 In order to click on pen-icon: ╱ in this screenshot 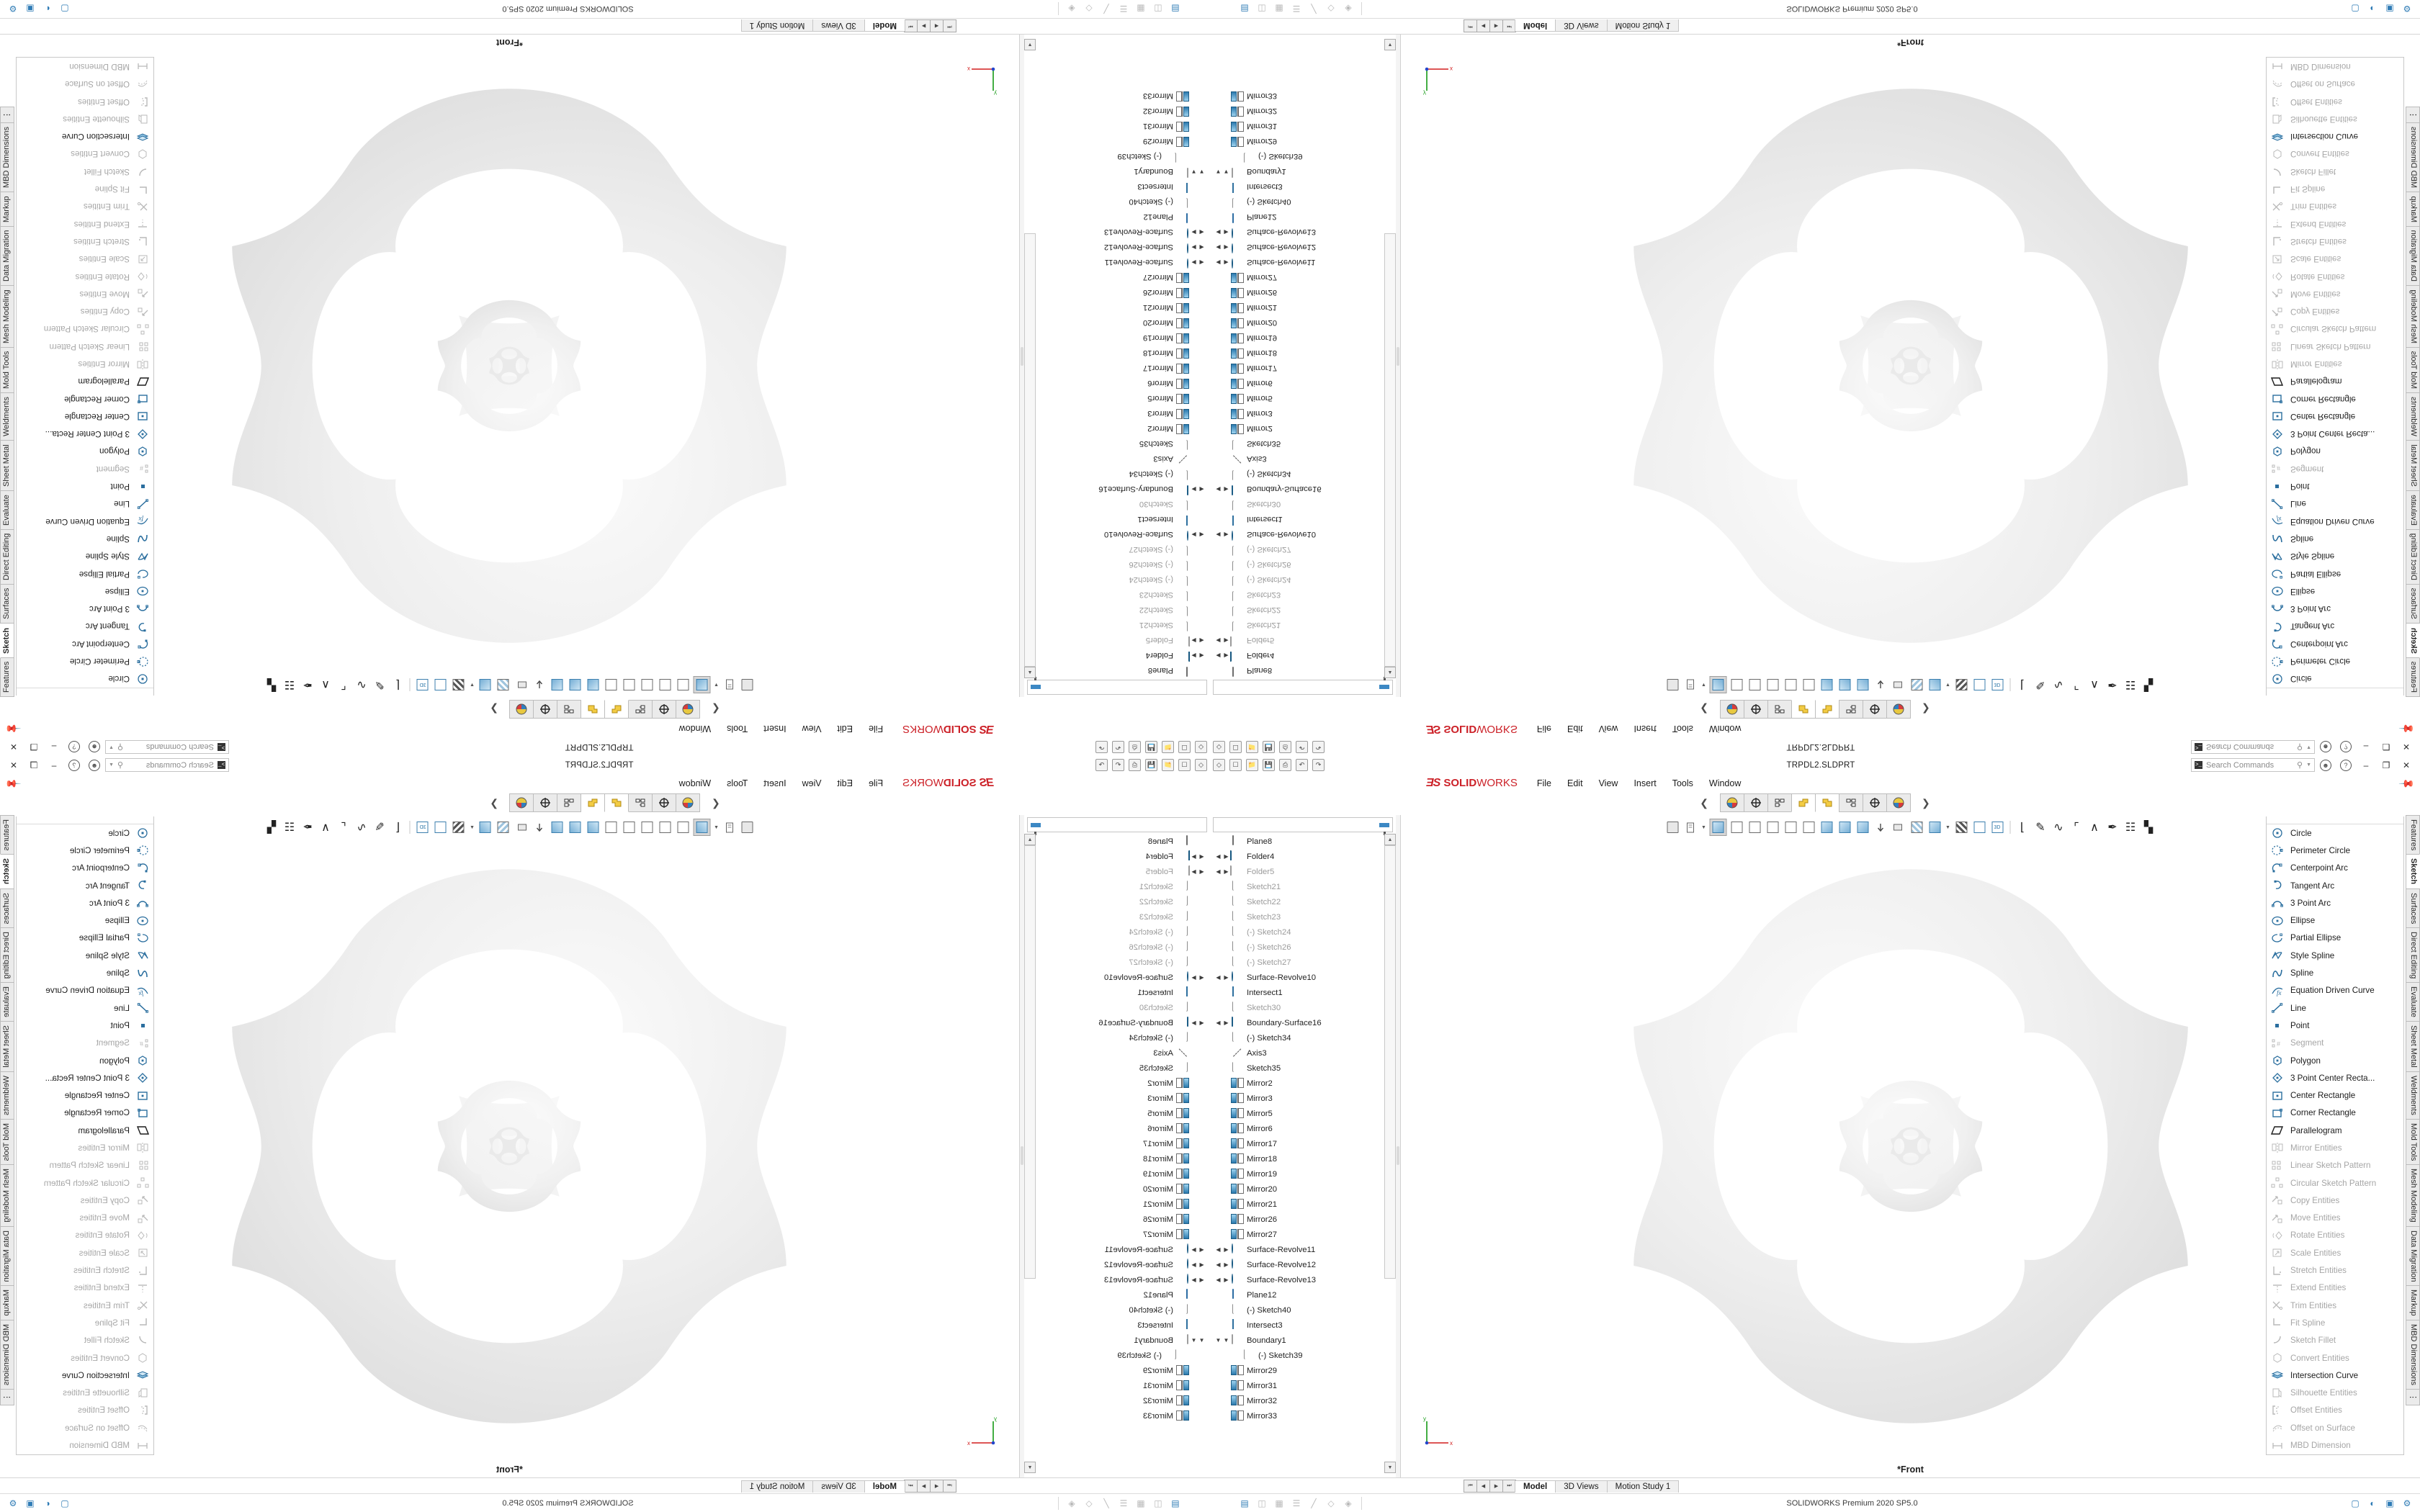, I will do `click(1314, 1503)`.